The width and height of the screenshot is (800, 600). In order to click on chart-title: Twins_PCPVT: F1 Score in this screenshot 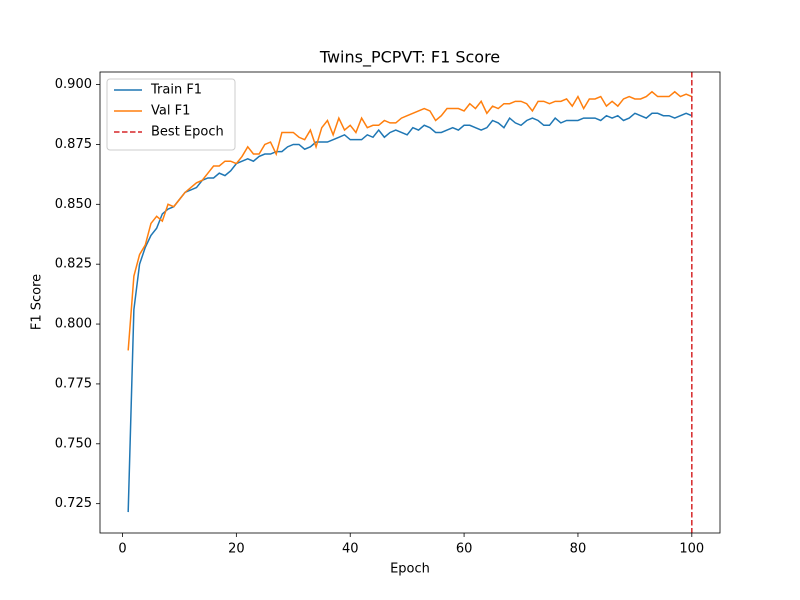, I will do `click(409, 58)`.